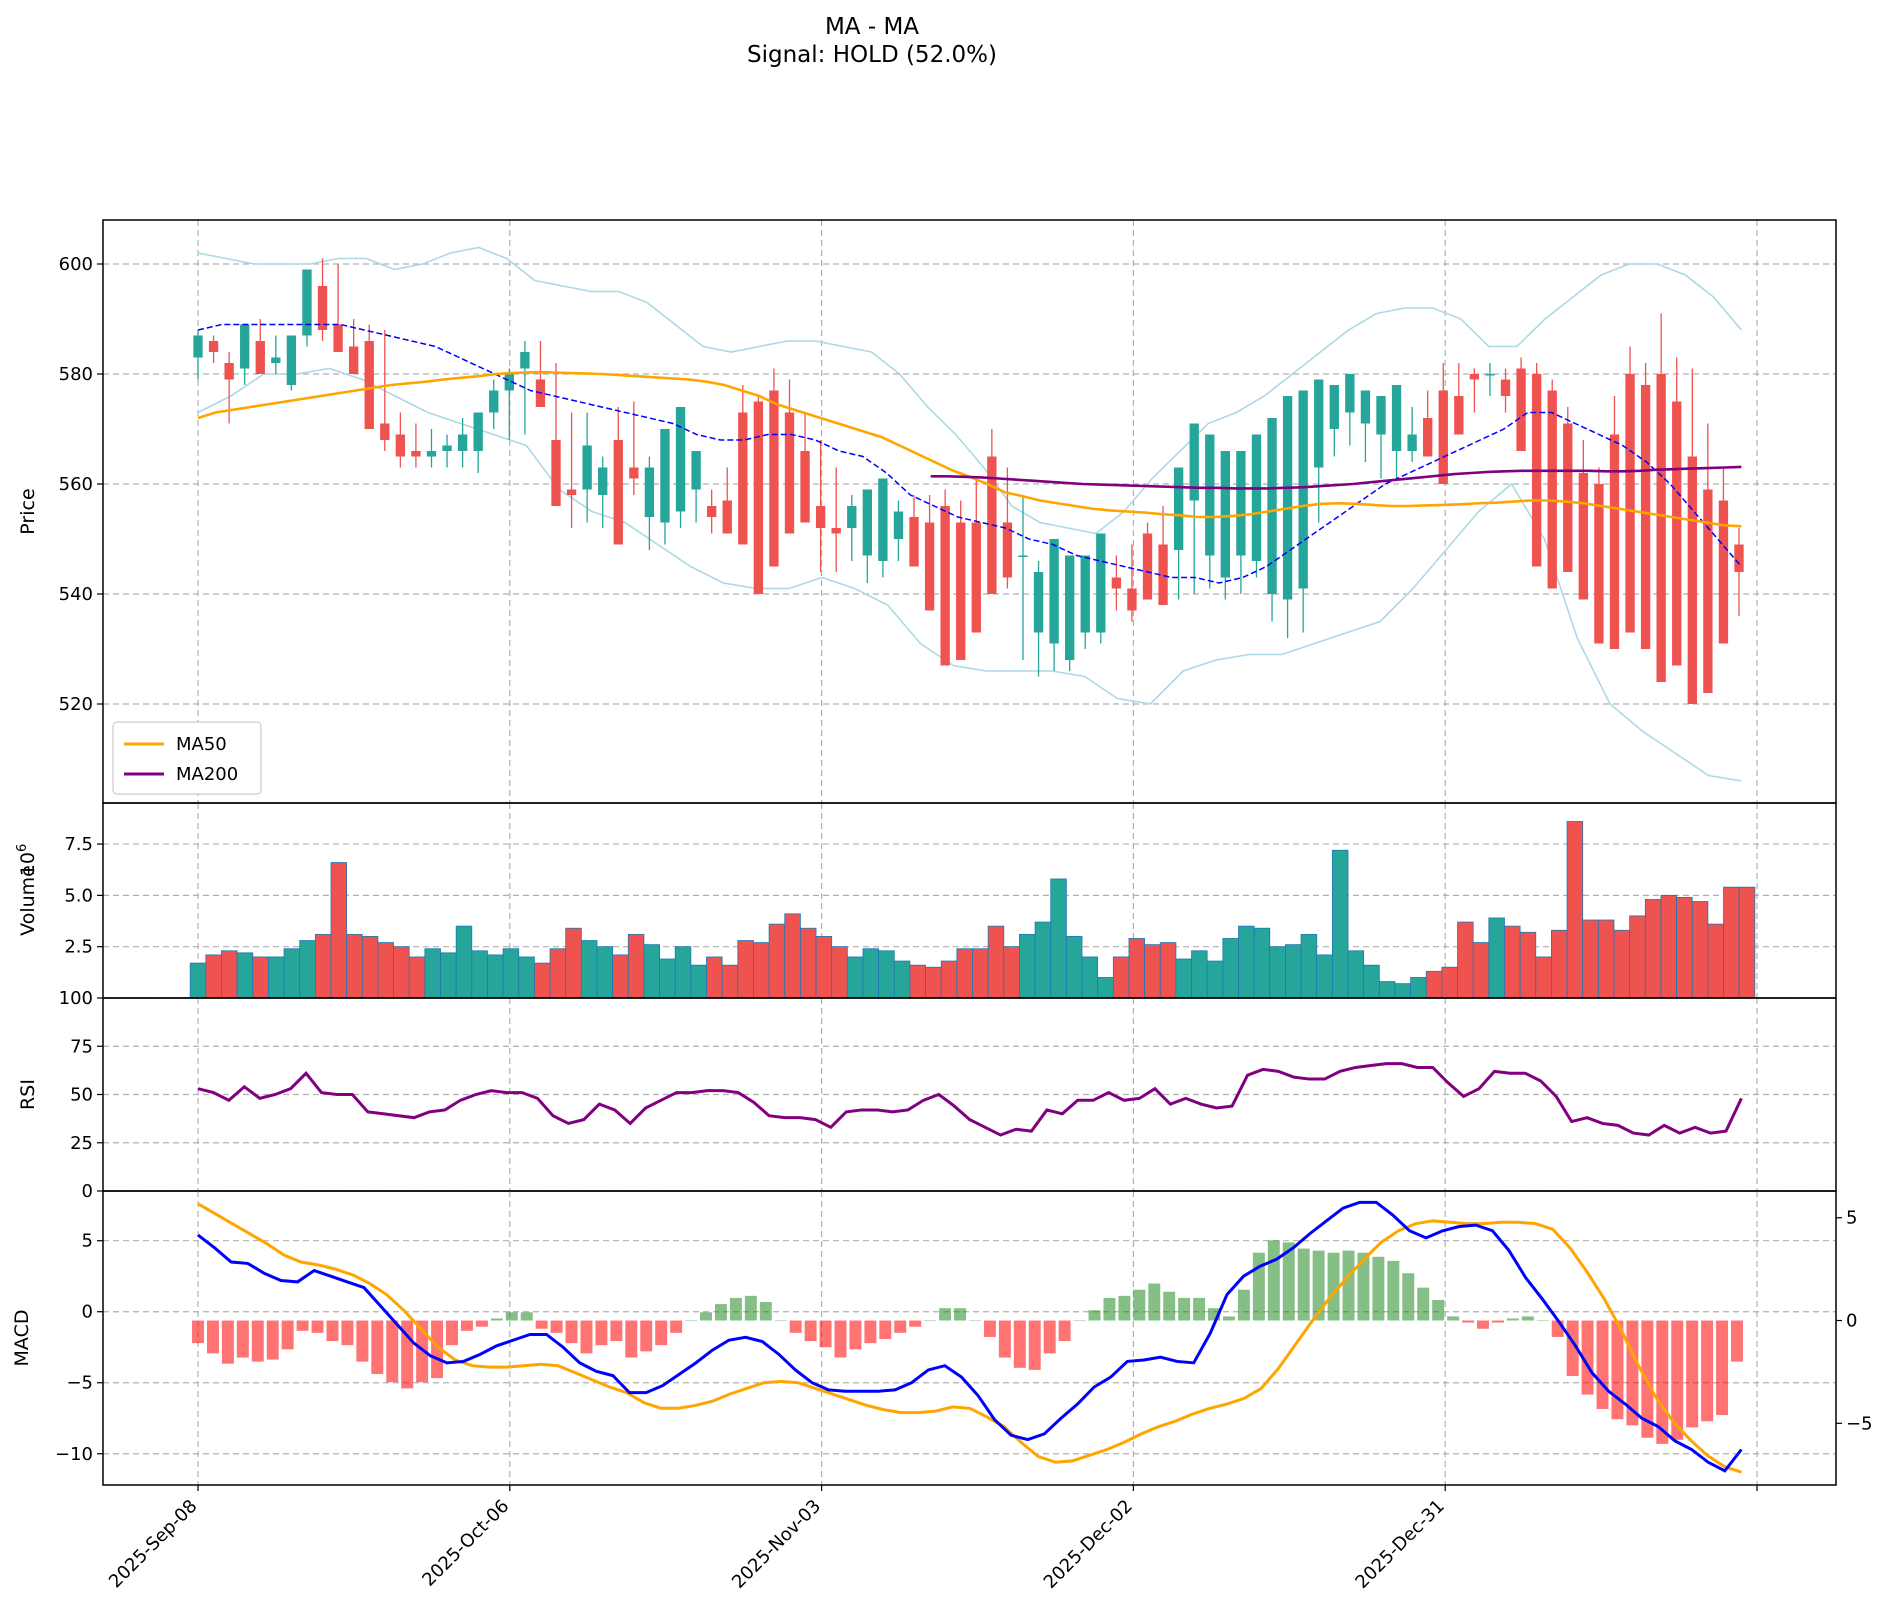 Image resolution: width=1890 pixels, height=1619 pixels. What do you see at coordinates (207, 774) in the screenshot?
I see `legend-label: MA200` at bounding box center [207, 774].